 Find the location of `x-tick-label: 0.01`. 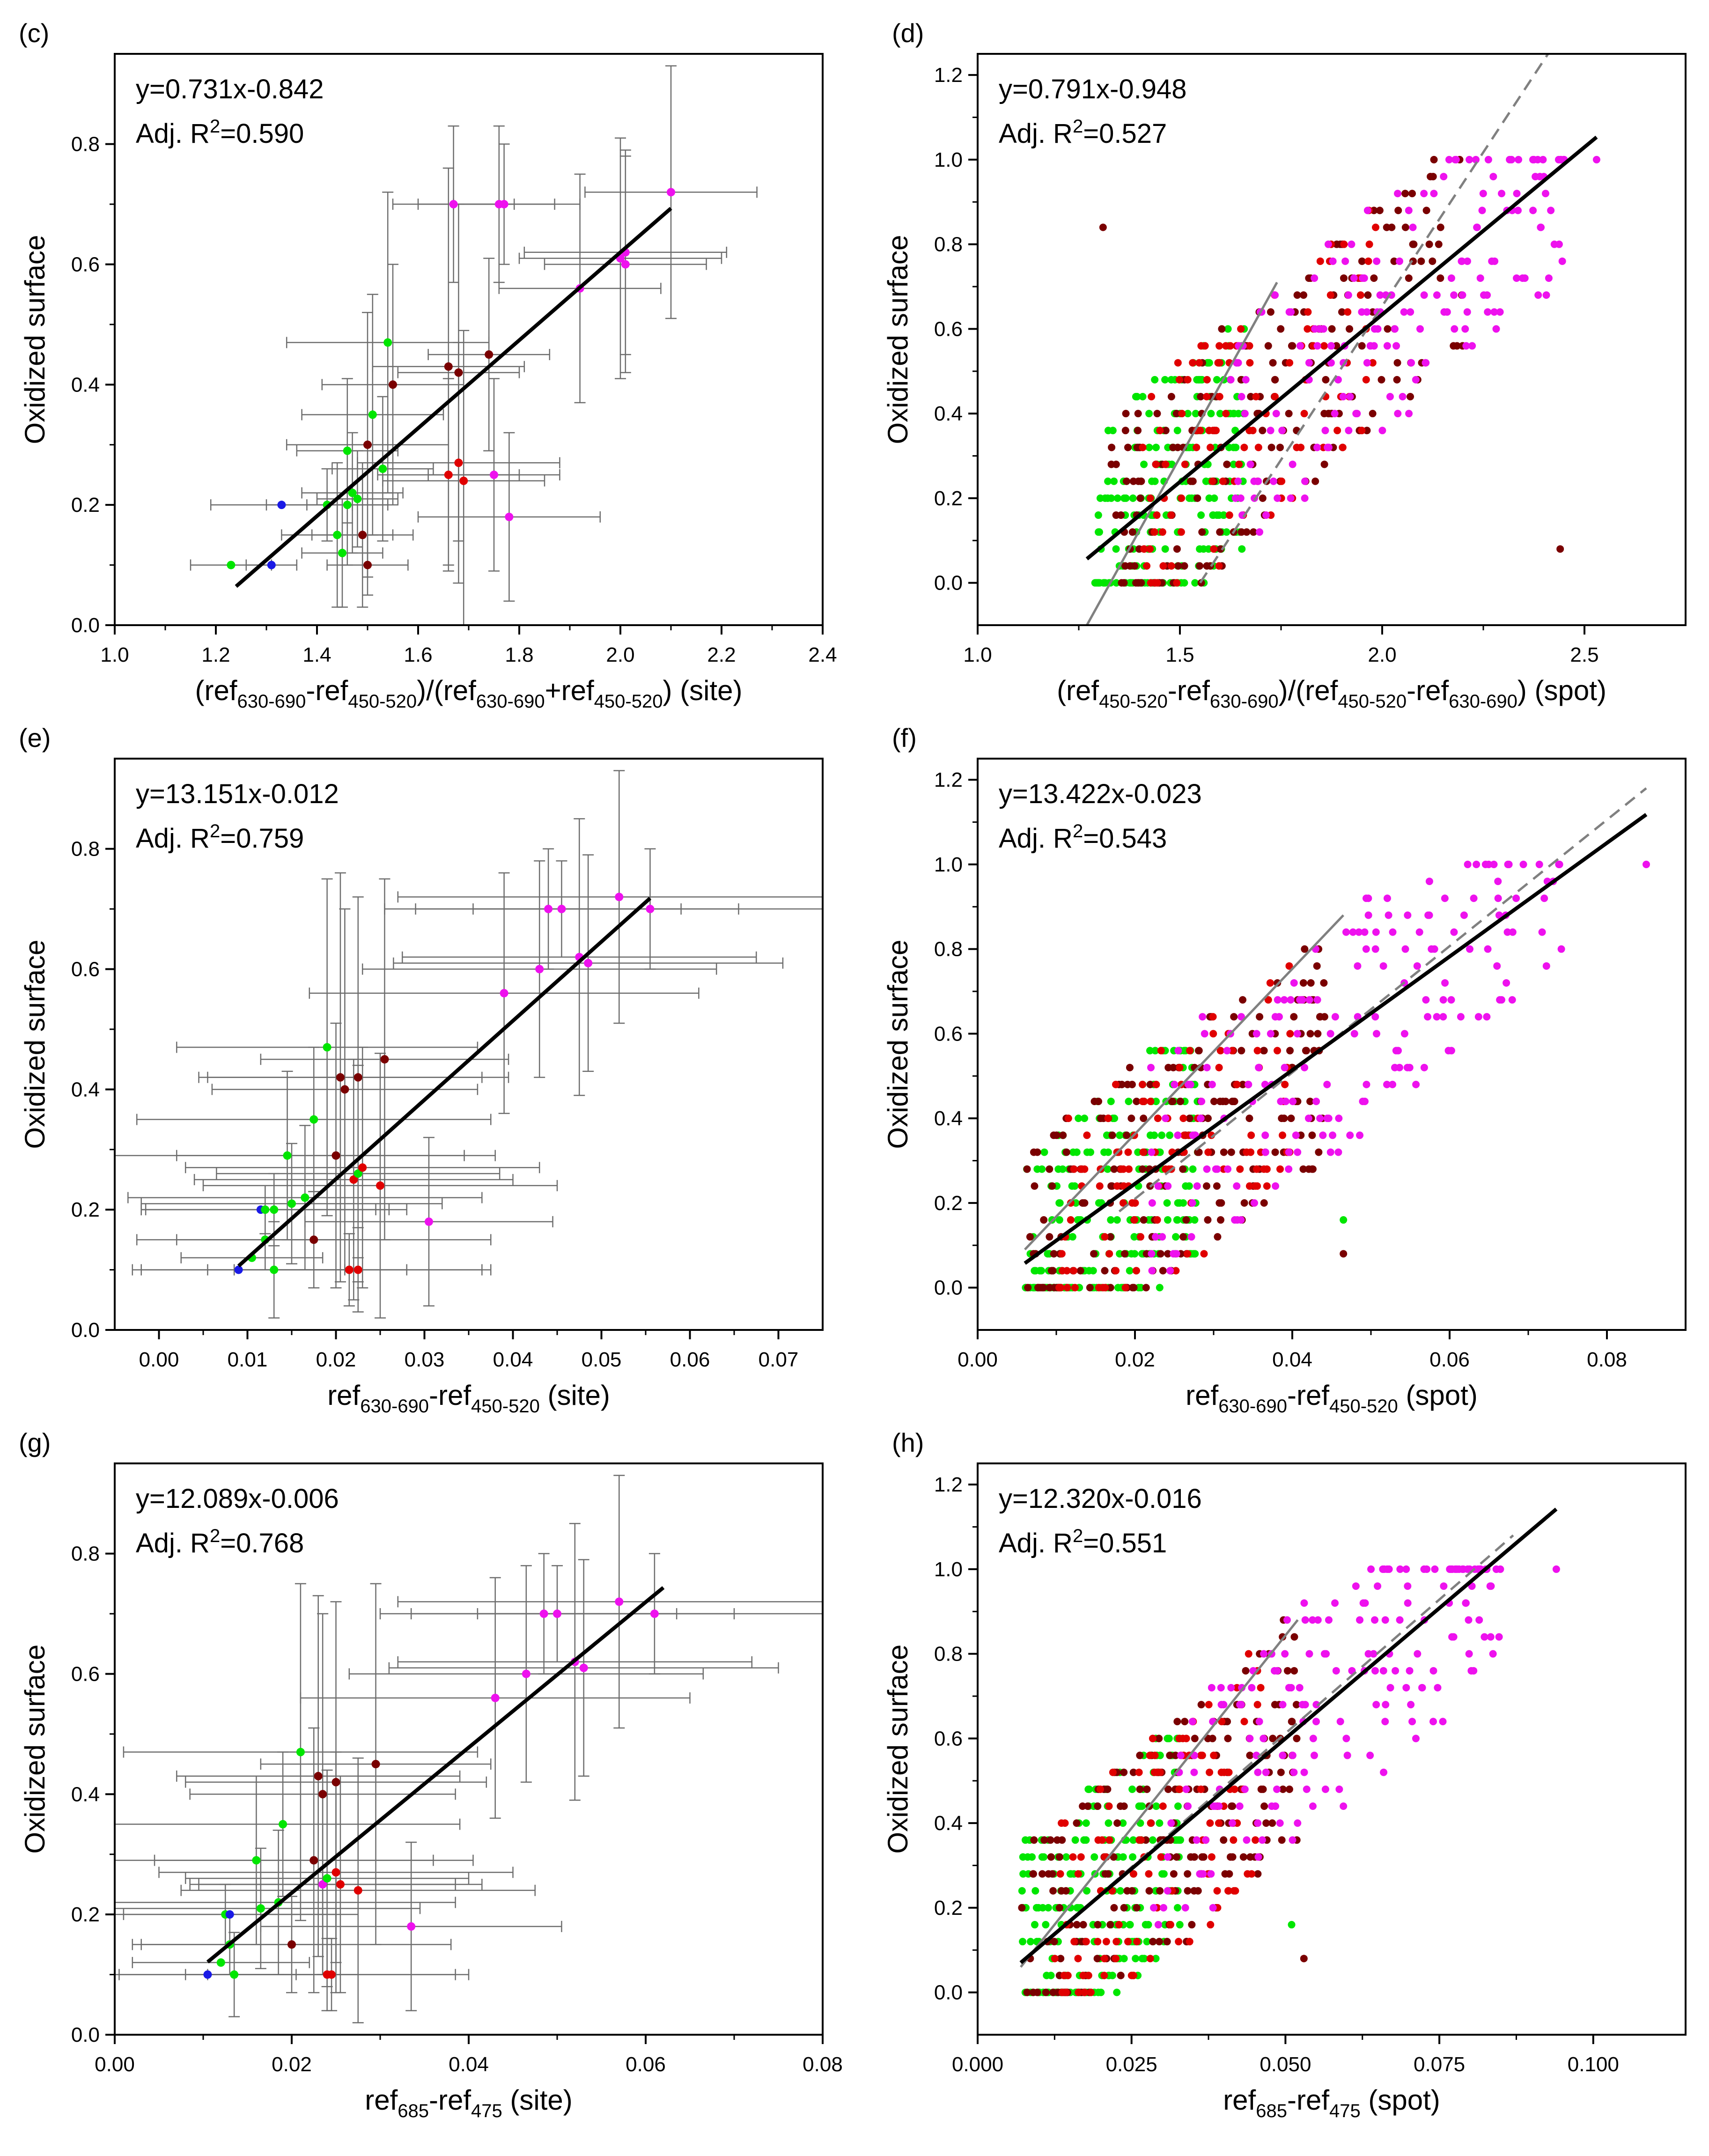

x-tick-label: 0.01 is located at coordinates (248, 1359).